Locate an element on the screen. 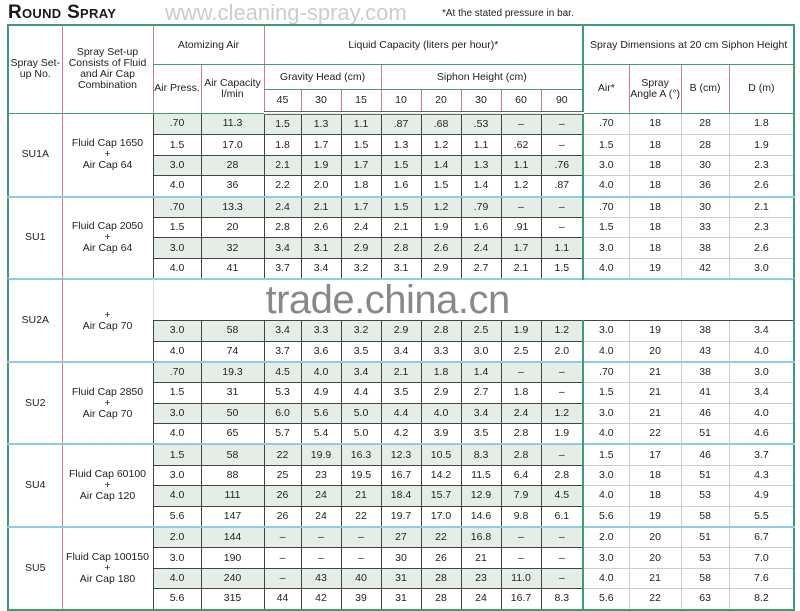 This screenshot has width=800, height=611. data-cell: 2.5 is located at coordinates (520, 352).